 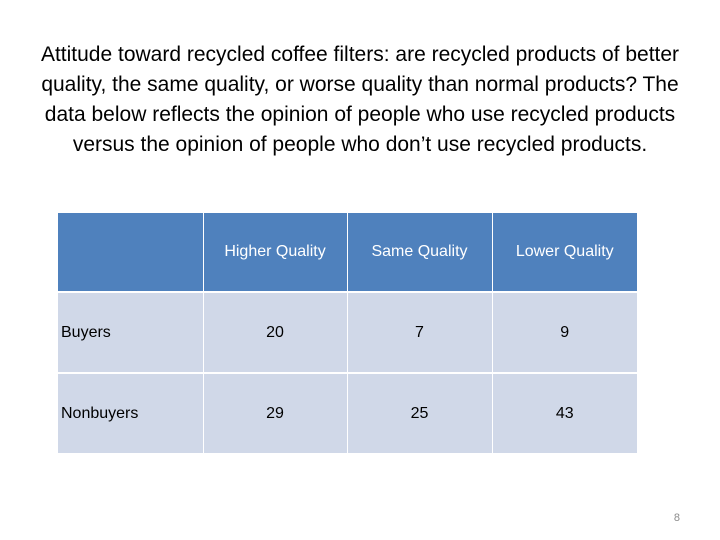 What do you see at coordinates (274, 252) in the screenshot?
I see `header-higher-quality: Higher Quality` at bounding box center [274, 252].